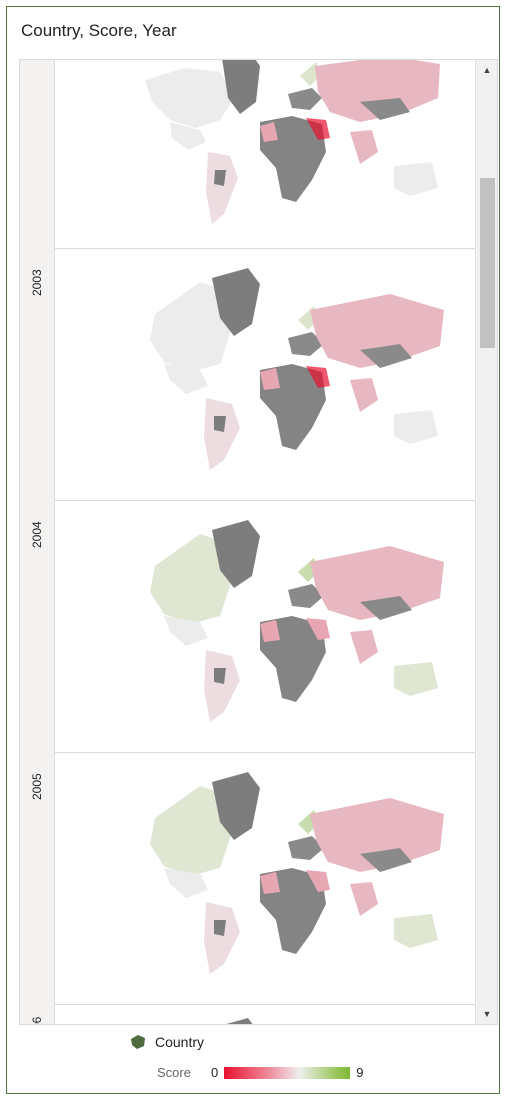 The image size is (505, 1098). I want to click on scroll-down-arrow-icon: ▼, so click(487, 1014).